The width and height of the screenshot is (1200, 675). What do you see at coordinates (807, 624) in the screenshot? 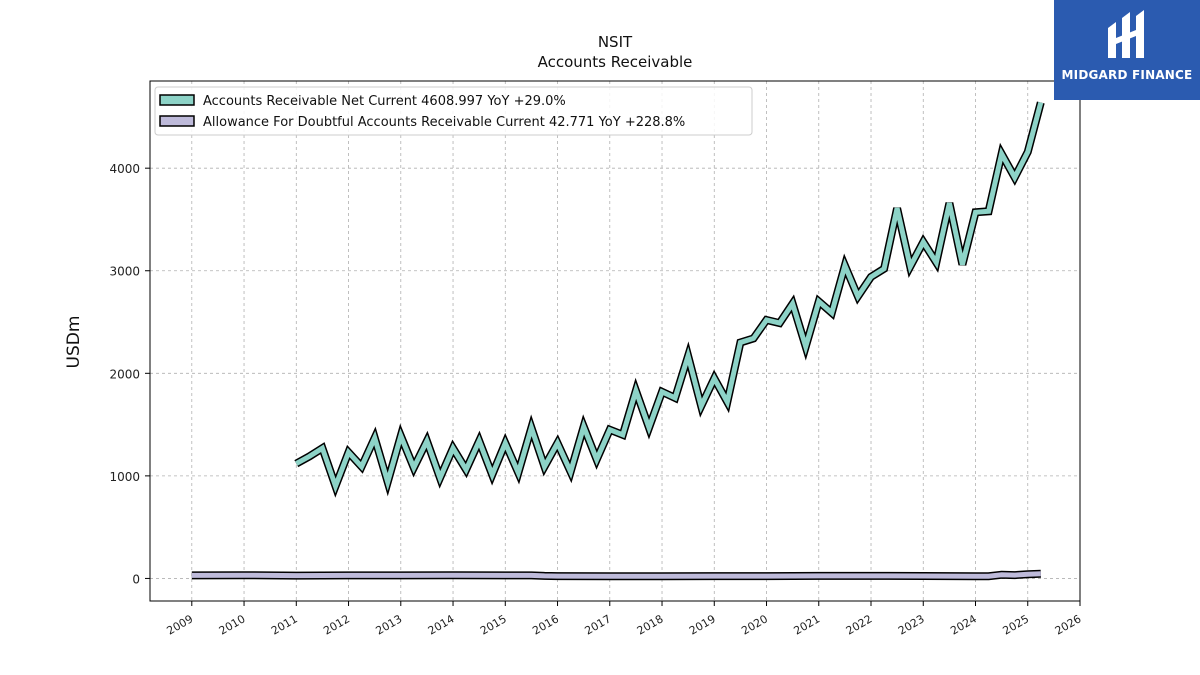
I see `x-tick-label: 2021` at bounding box center [807, 624].